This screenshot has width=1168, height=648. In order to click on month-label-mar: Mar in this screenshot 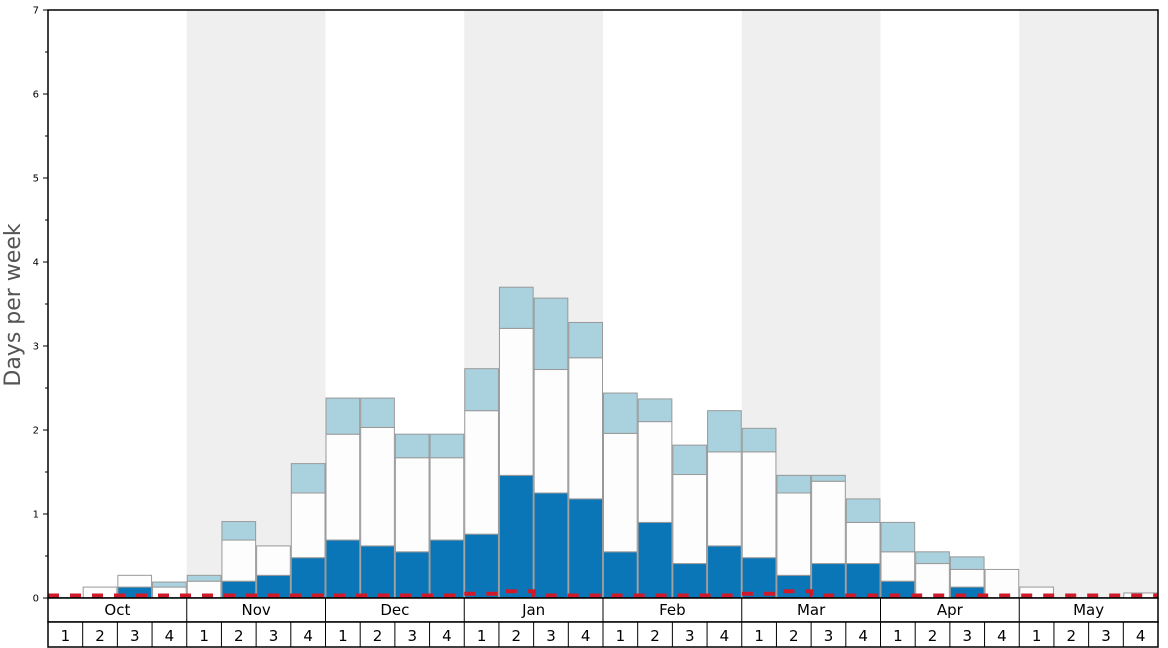, I will do `click(811, 610)`.